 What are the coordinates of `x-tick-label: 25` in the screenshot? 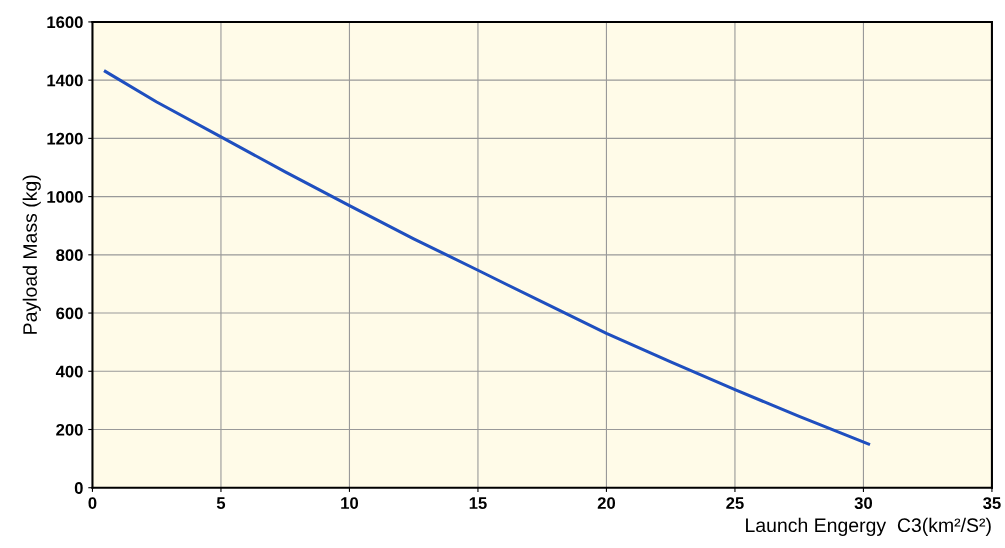 It's located at (735, 503).